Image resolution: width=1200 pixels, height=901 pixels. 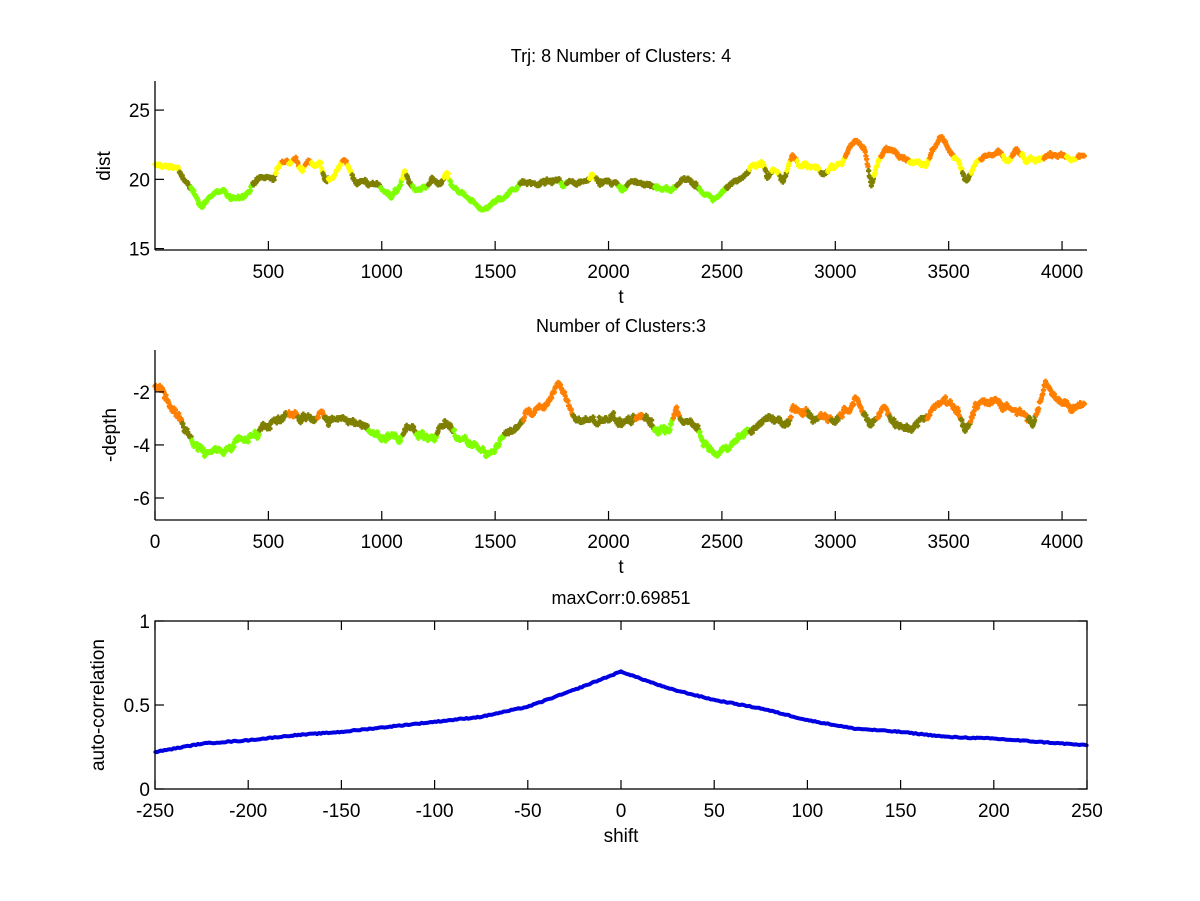 I want to click on dist-x-tick-label: 2000, so click(x=608, y=272).